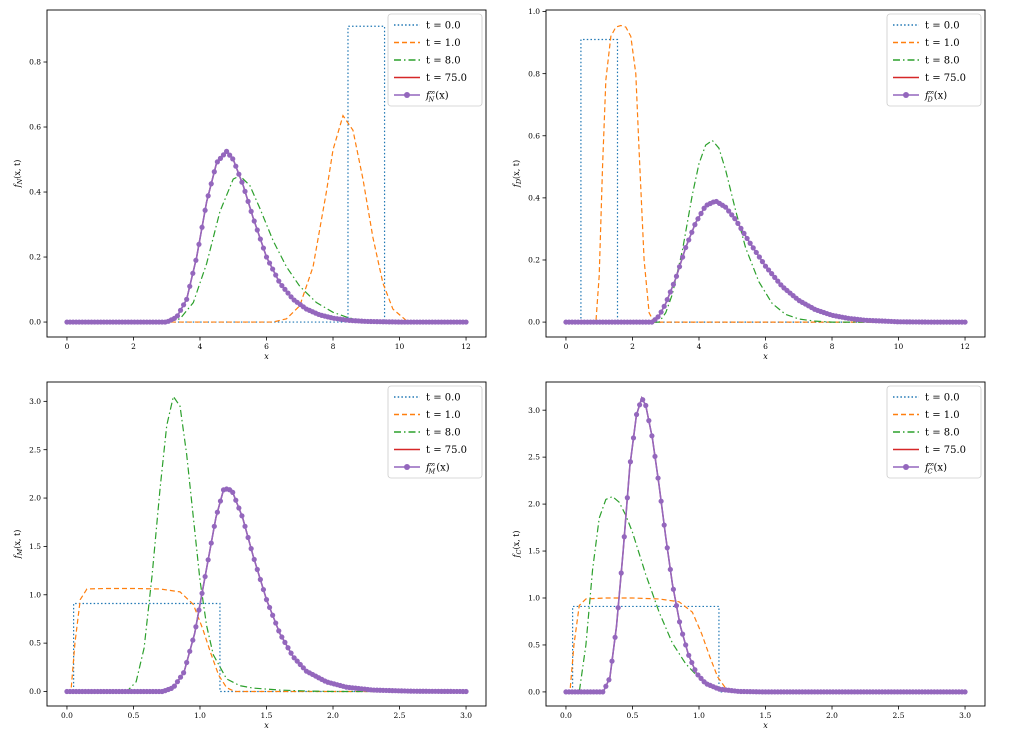  Describe the element at coordinates (400, 346) in the screenshot. I see `x-tick-label: 10` at that location.